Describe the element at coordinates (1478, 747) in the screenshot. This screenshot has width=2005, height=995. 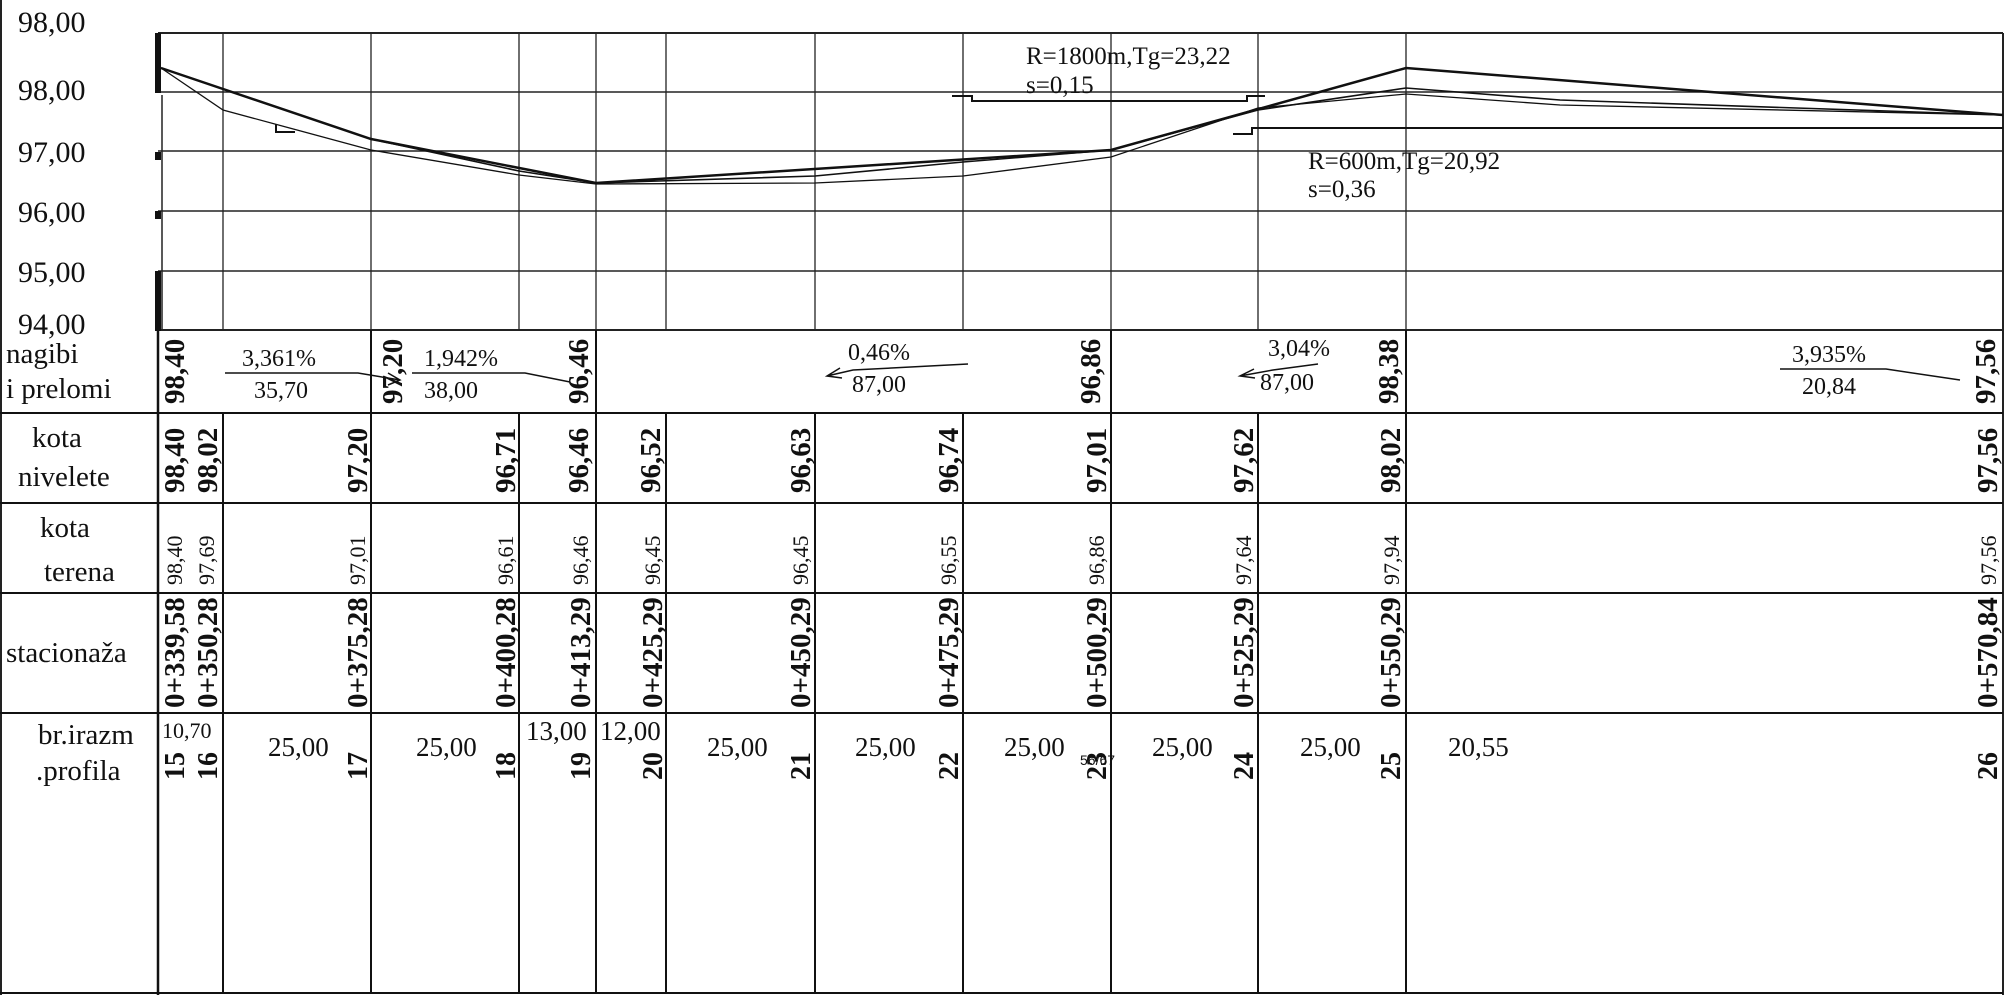
I see `distance: 20,55` at that location.